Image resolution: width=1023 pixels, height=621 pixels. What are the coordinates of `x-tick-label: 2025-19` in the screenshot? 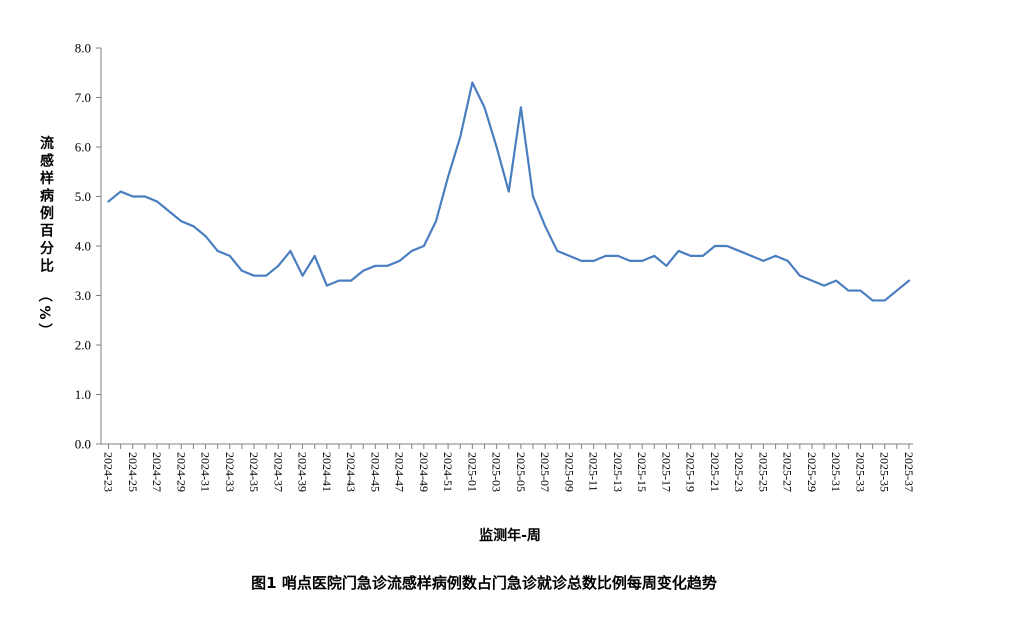 It's located at (691, 472).